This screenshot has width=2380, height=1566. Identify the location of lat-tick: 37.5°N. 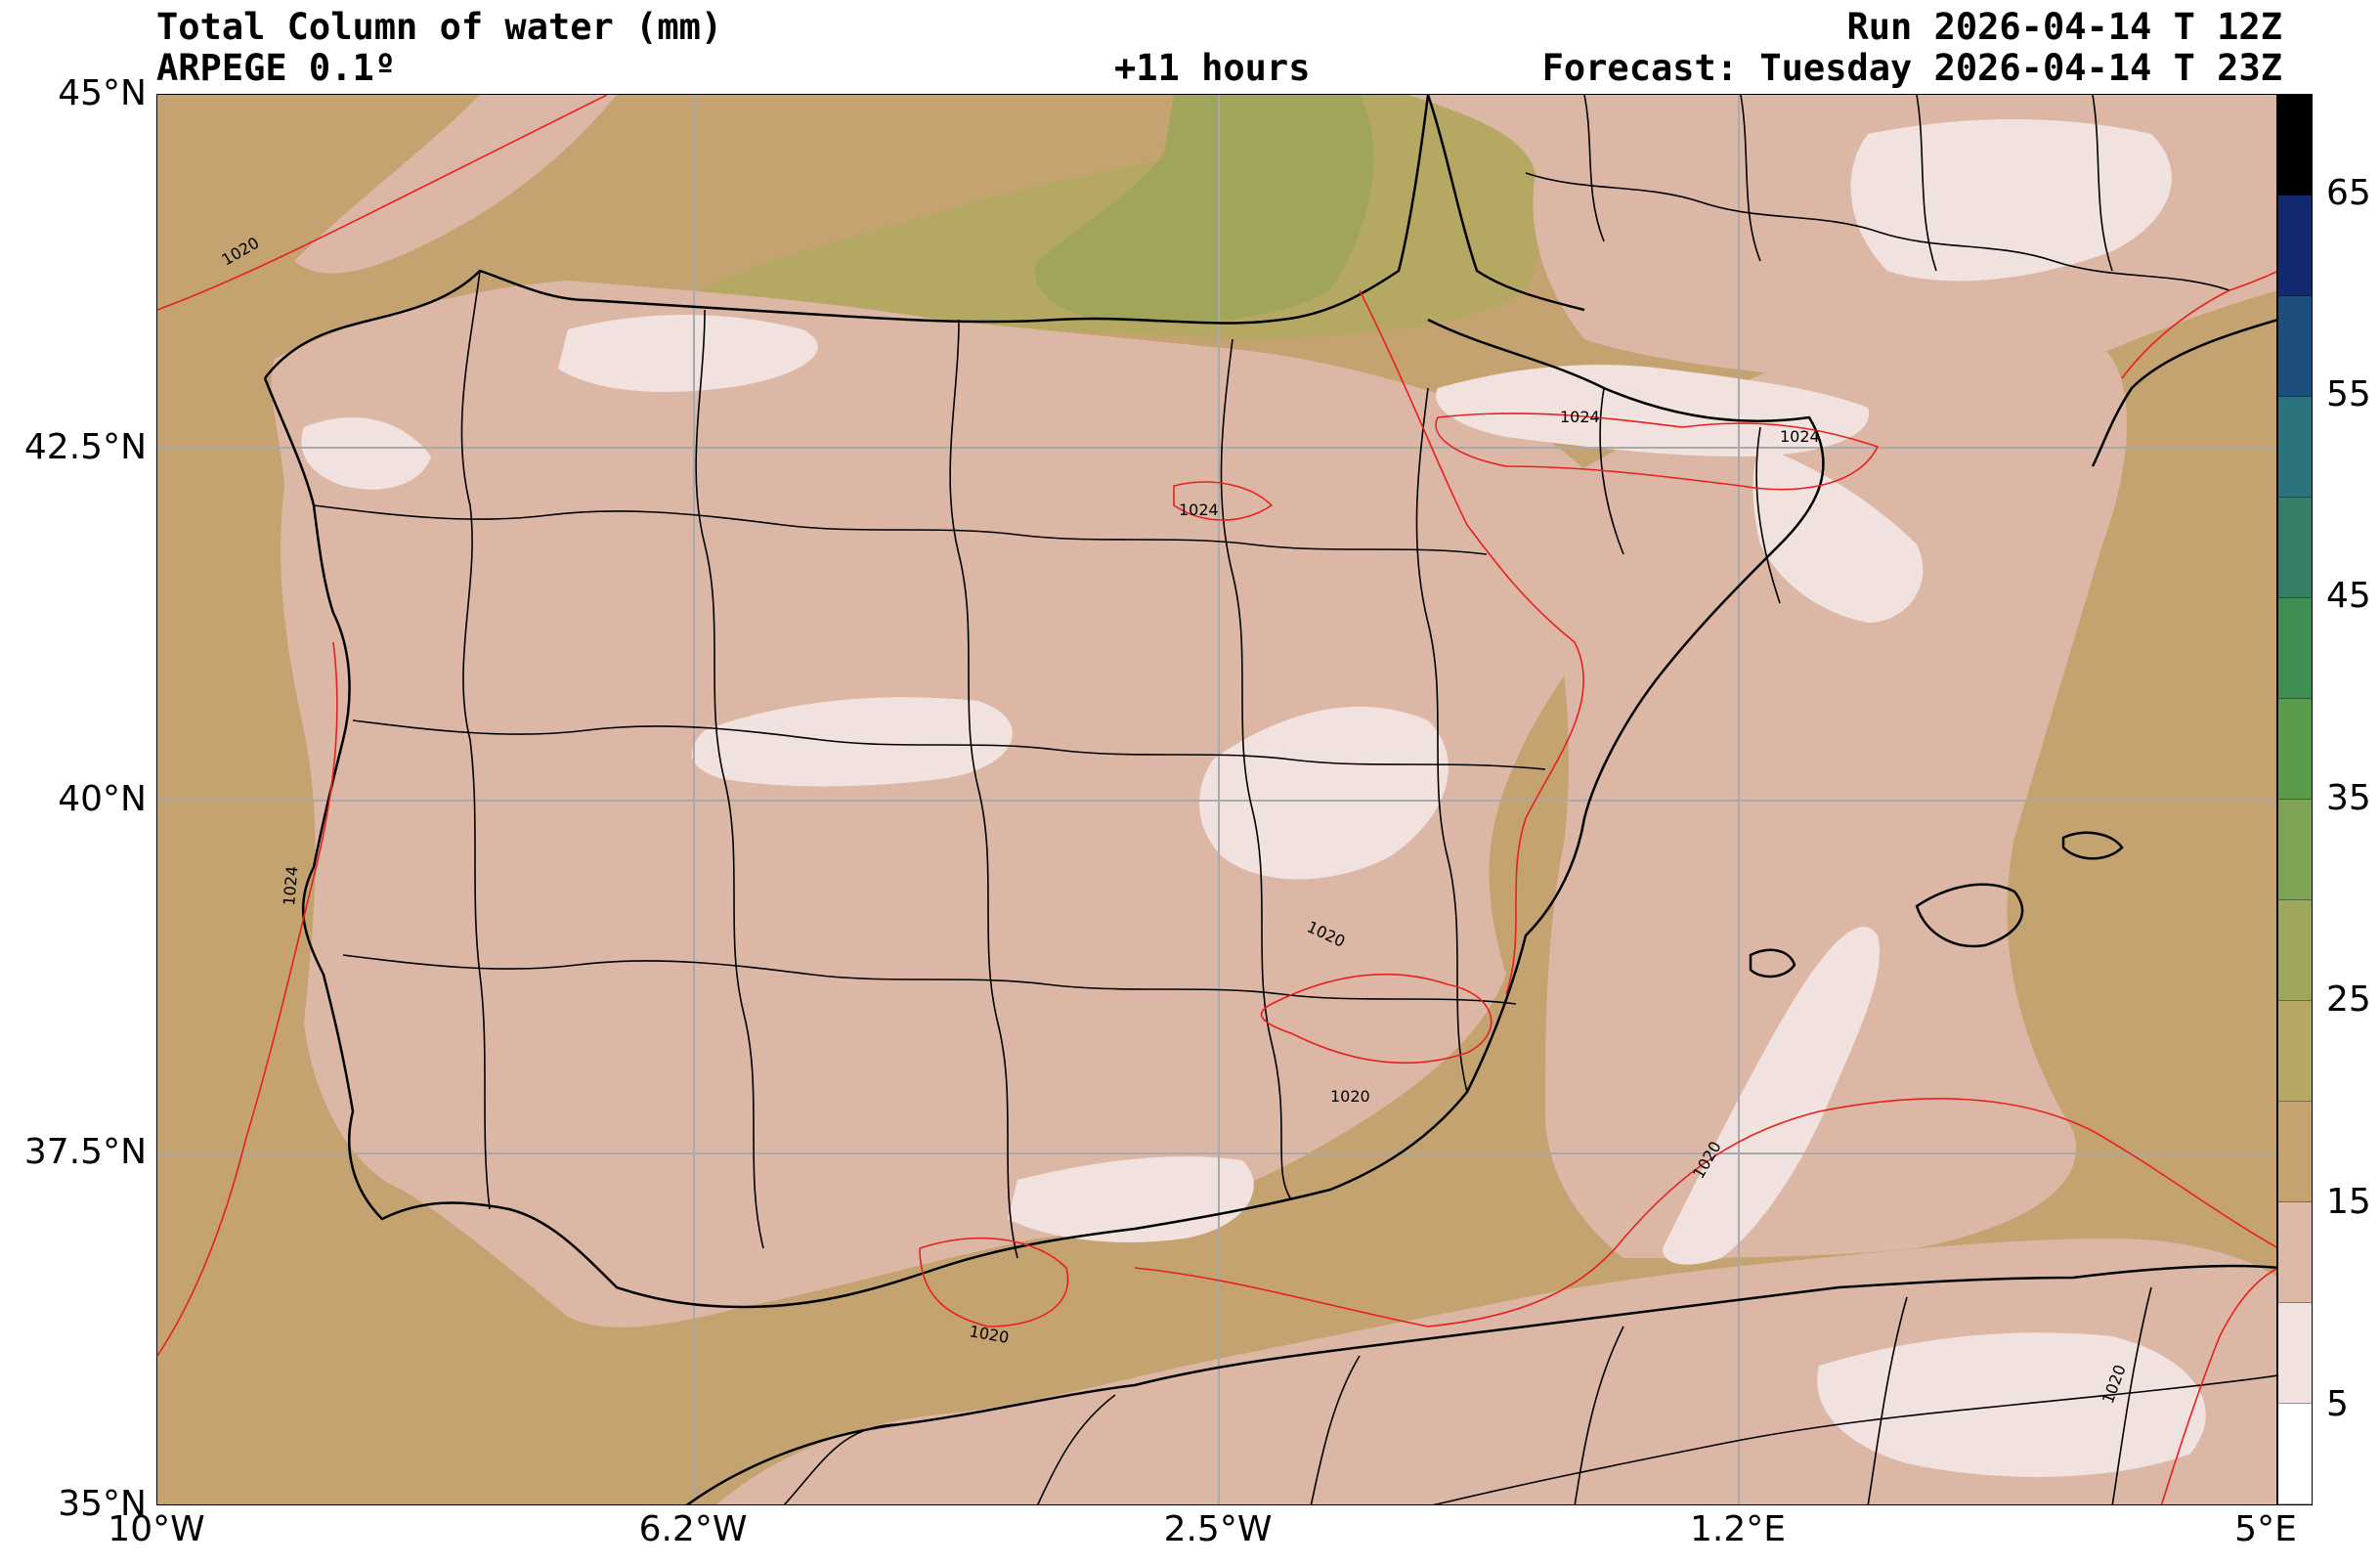
(85, 1152).